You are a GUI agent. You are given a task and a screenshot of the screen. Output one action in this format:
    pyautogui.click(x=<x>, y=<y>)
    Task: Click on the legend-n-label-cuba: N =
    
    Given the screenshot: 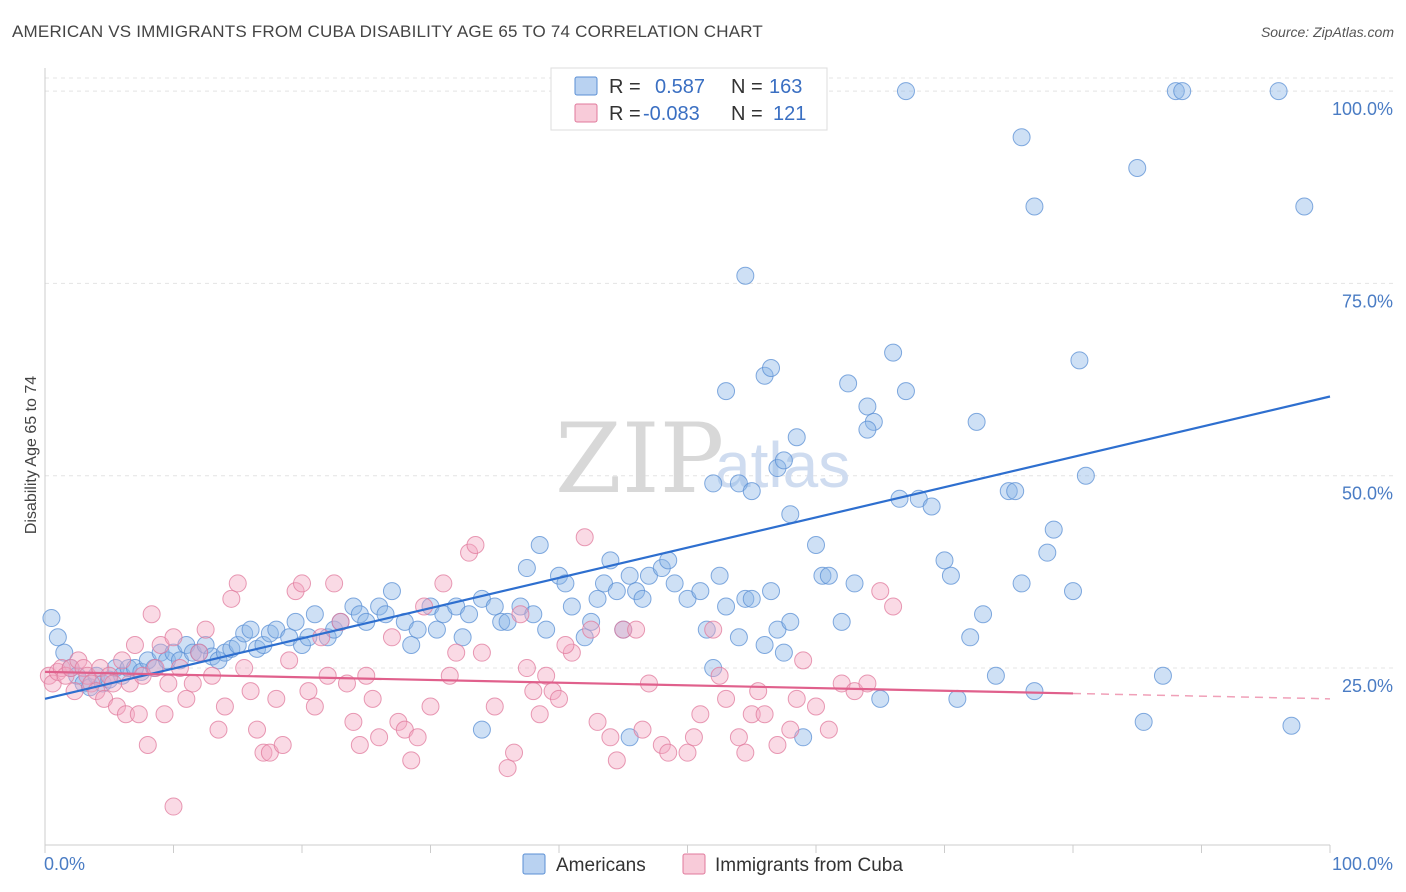 What is the action you would take?
    pyautogui.click(x=747, y=114)
    